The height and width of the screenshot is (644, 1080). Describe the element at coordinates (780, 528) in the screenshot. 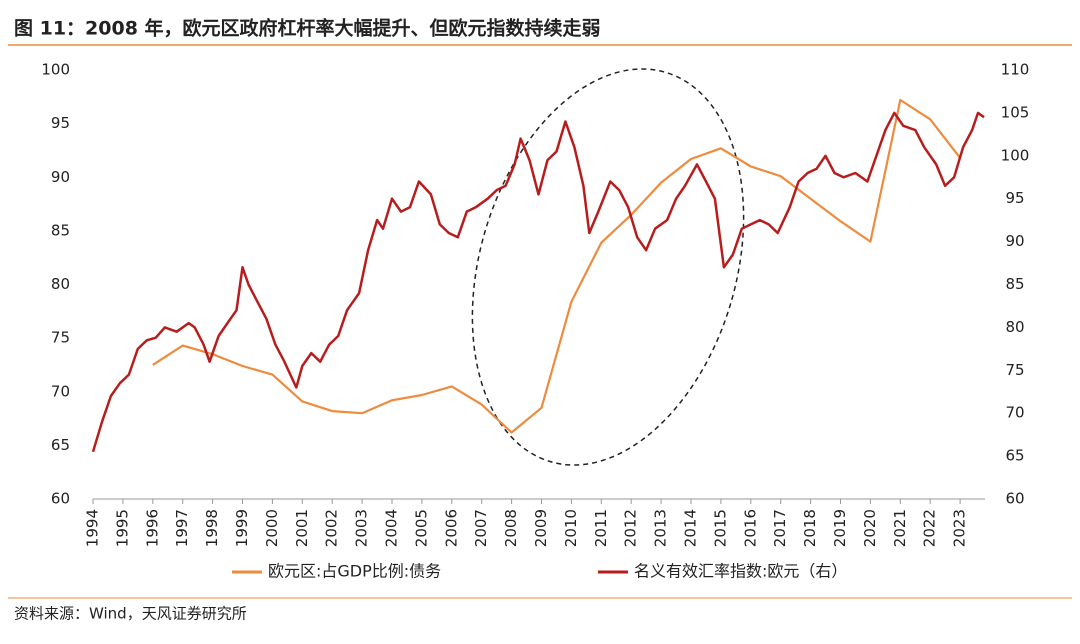

I see `x-tick-label: 2017` at that location.